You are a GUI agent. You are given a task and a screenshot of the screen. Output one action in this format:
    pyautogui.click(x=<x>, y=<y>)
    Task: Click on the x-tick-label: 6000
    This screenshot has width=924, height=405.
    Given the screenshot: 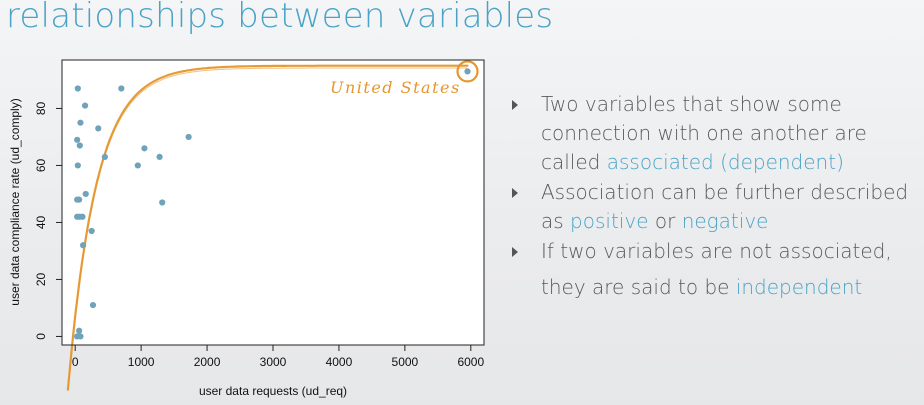 What is the action you would take?
    pyautogui.click(x=470, y=362)
    